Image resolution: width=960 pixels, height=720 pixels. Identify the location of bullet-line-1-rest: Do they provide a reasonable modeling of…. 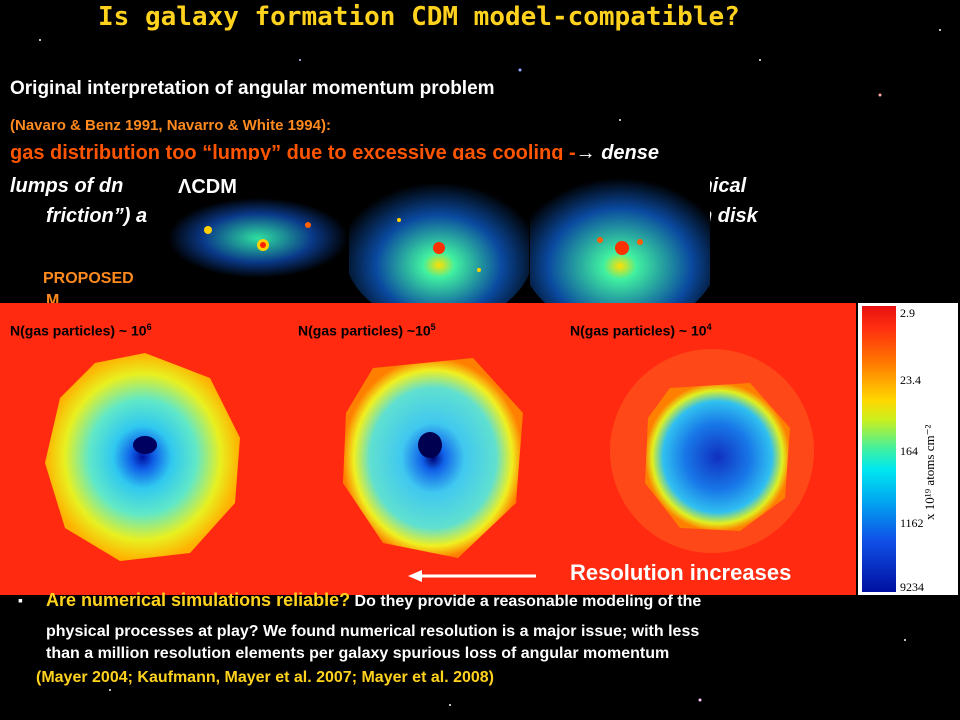
(526, 601).